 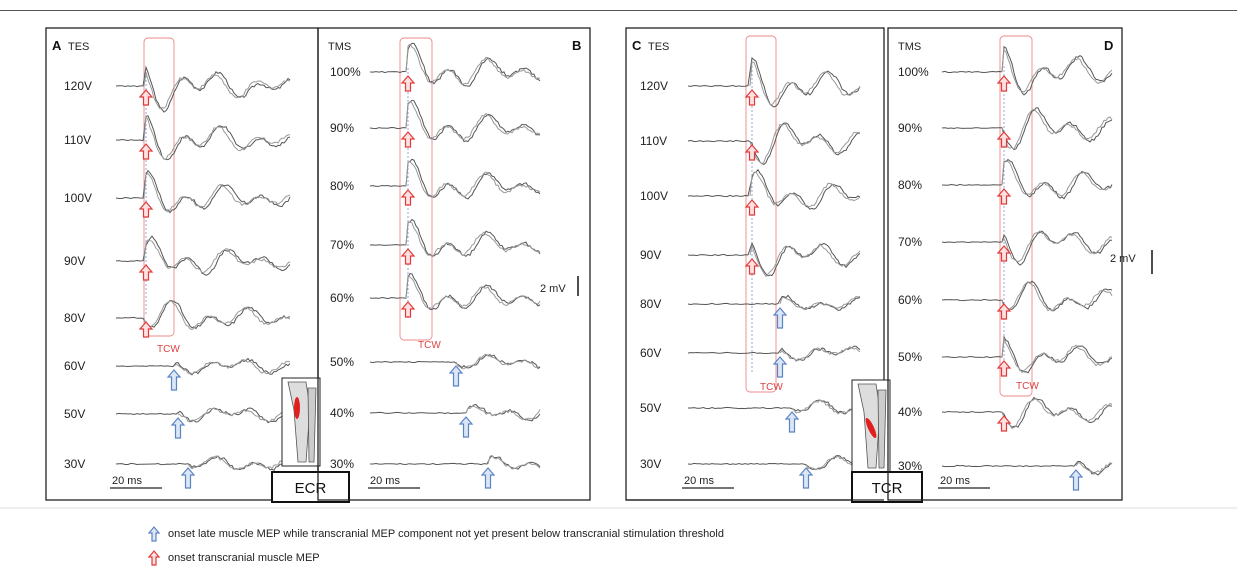 I want to click on panel-letter: B, so click(x=576, y=45).